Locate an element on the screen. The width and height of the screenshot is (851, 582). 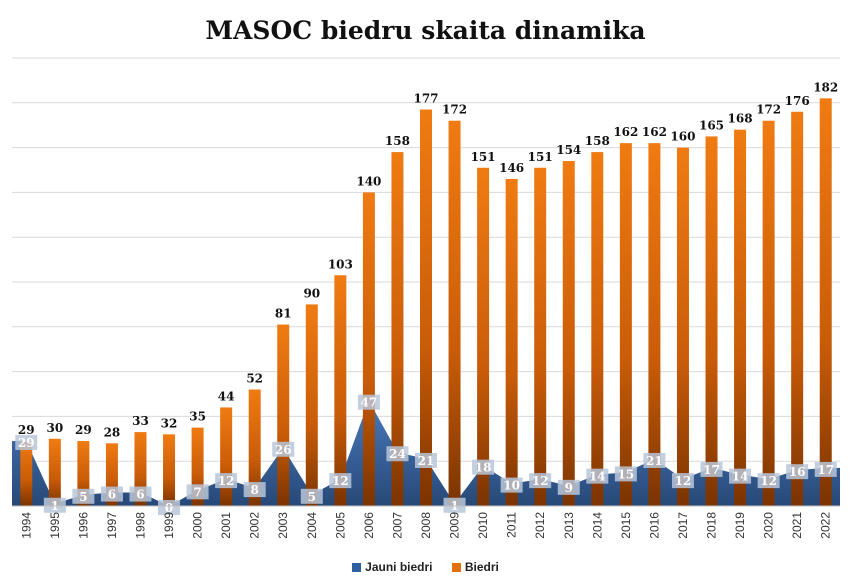
data-label-biedri: 103 is located at coordinates (340, 264).